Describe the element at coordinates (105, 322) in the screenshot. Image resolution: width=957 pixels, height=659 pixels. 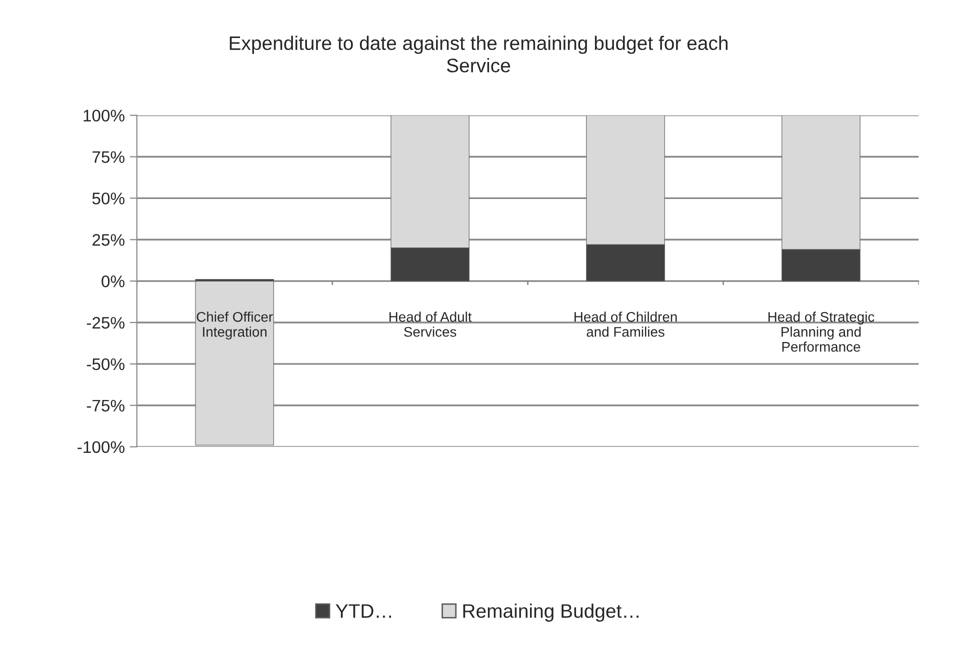
I see `y-tick-label: -25%` at that location.